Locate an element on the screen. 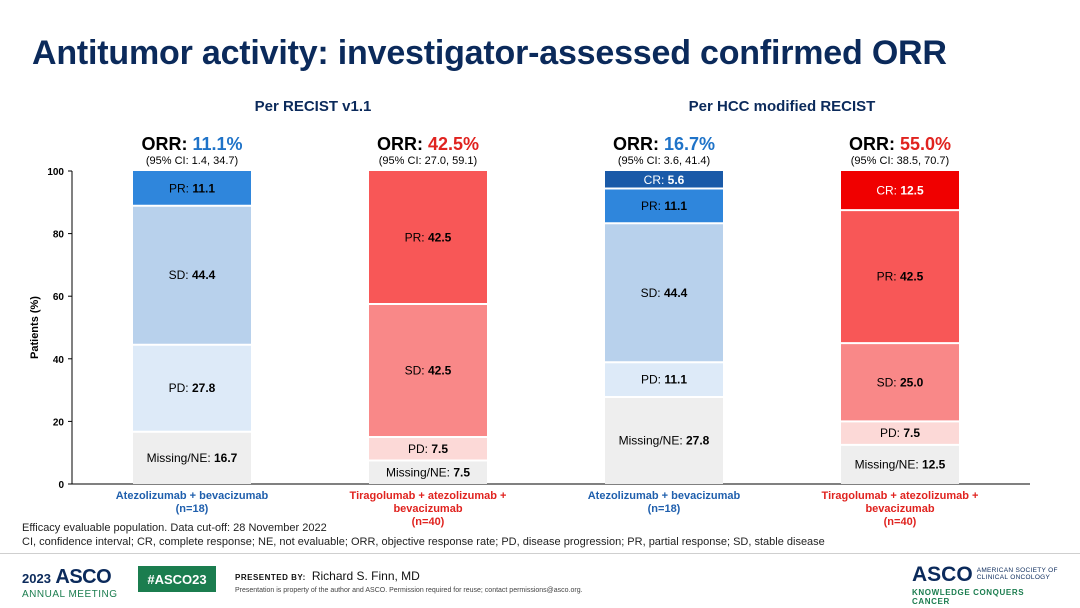 The height and width of the screenshot is (608, 1080). logo-annual-meeting: ANNUAL MEETING is located at coordinates (70, 594).